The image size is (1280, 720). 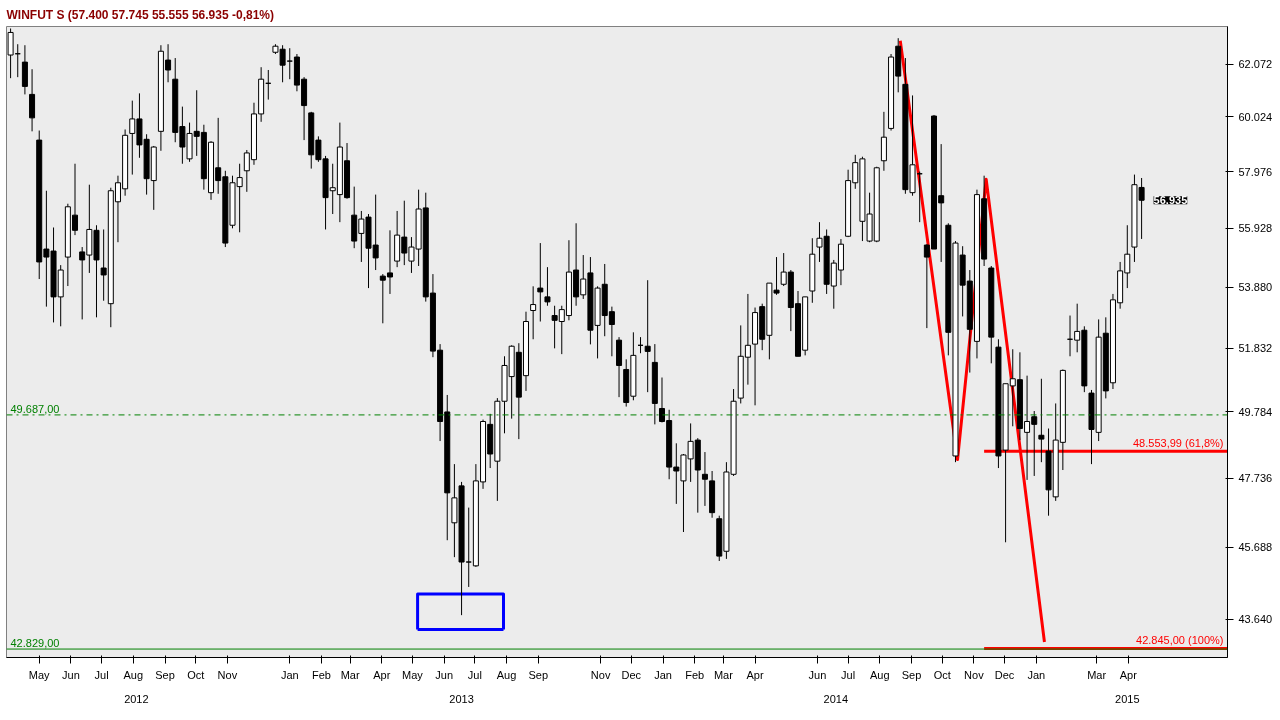 What do you see at coordinates (35, 643) in the screenshot?
I see `ref-line-label: 42.829,00` at bounding box center [35, 643].